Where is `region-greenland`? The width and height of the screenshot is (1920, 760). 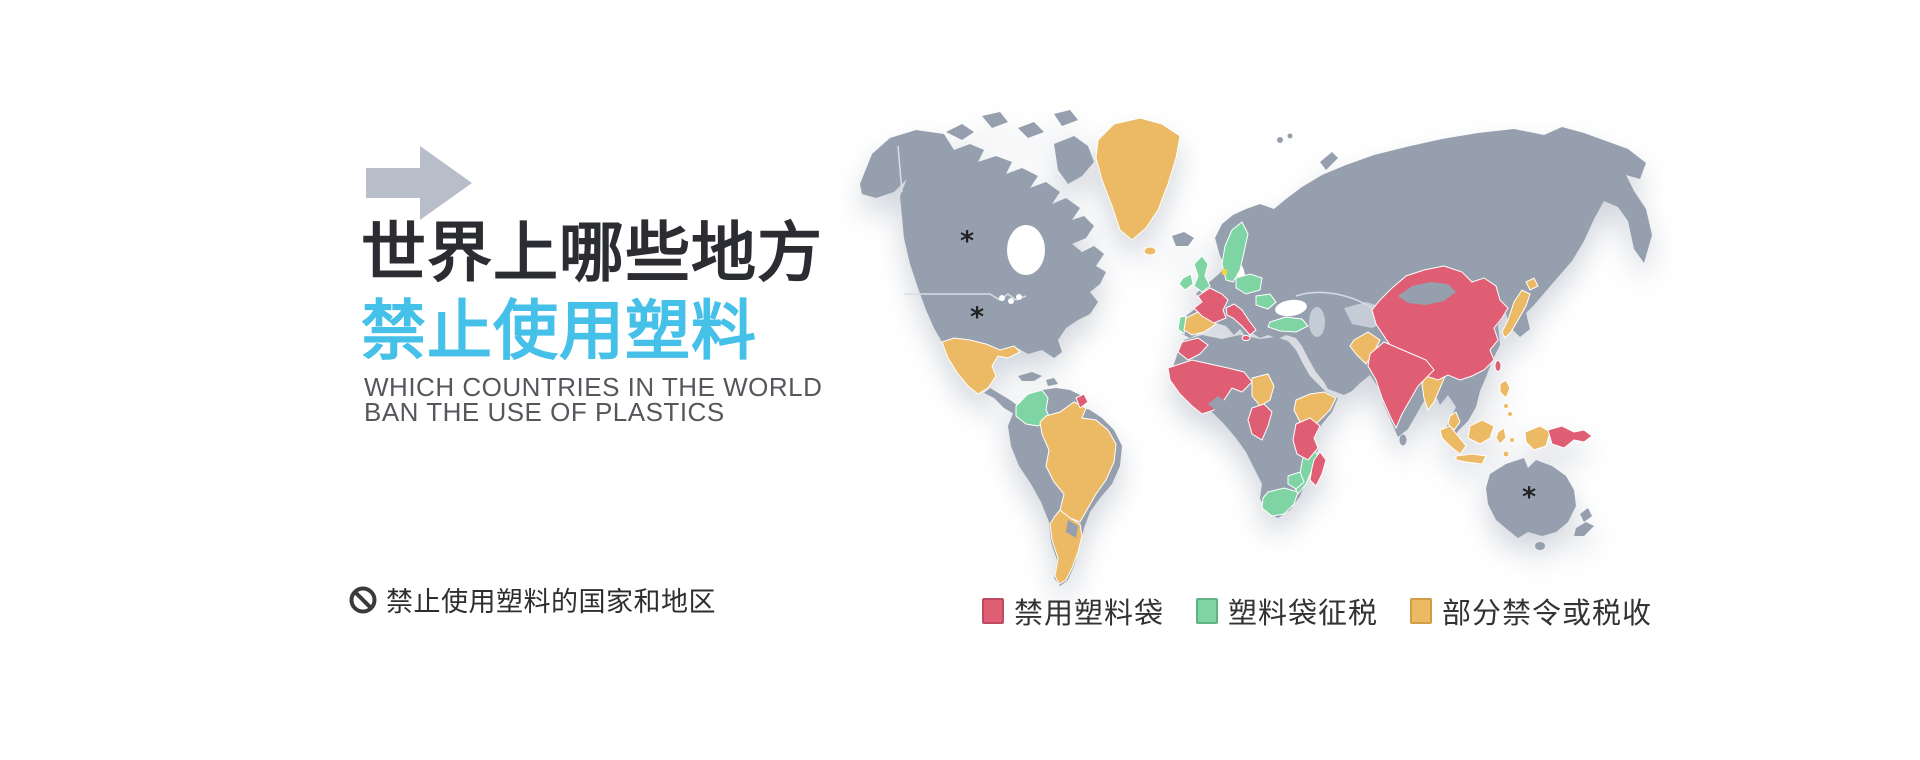 region-greenland is located at coordinates (1138, 179).